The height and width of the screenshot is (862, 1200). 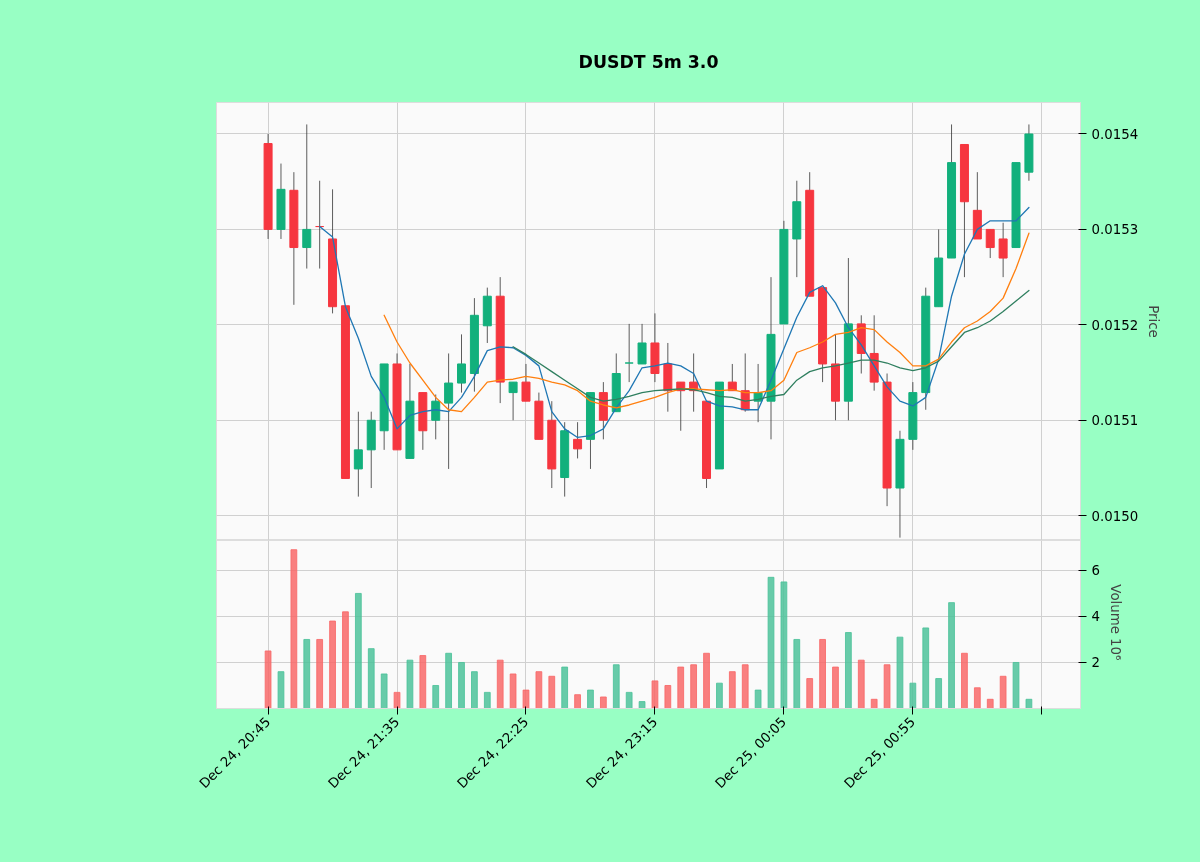 I want to click on y-tick-label: 2, so click(x=1095, y=663).